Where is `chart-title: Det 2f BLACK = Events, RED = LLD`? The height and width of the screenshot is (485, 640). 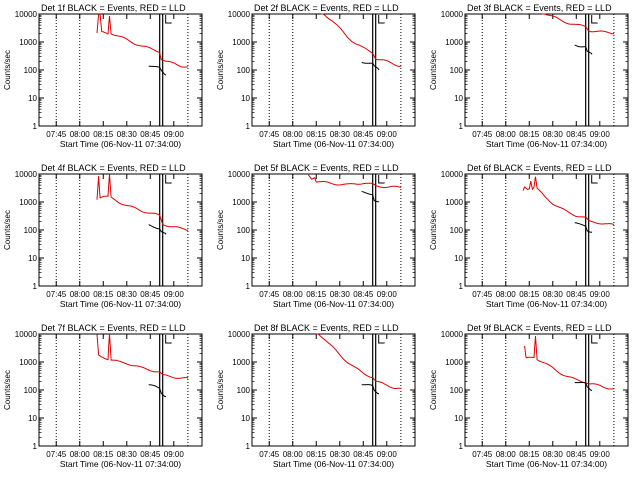 chart-title: Det 2f BLACK = Events, RED = LLD is located at coordinates (326, 8).